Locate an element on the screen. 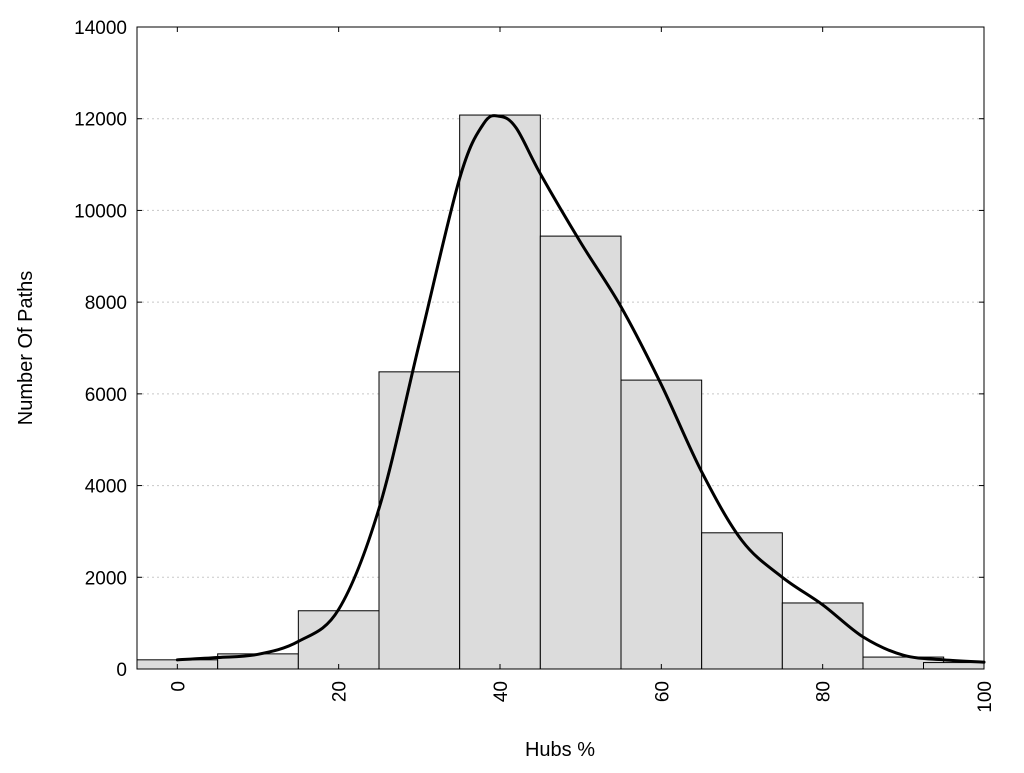  y-tick-label-6000: 6000 is located at coordinates (106, 395).